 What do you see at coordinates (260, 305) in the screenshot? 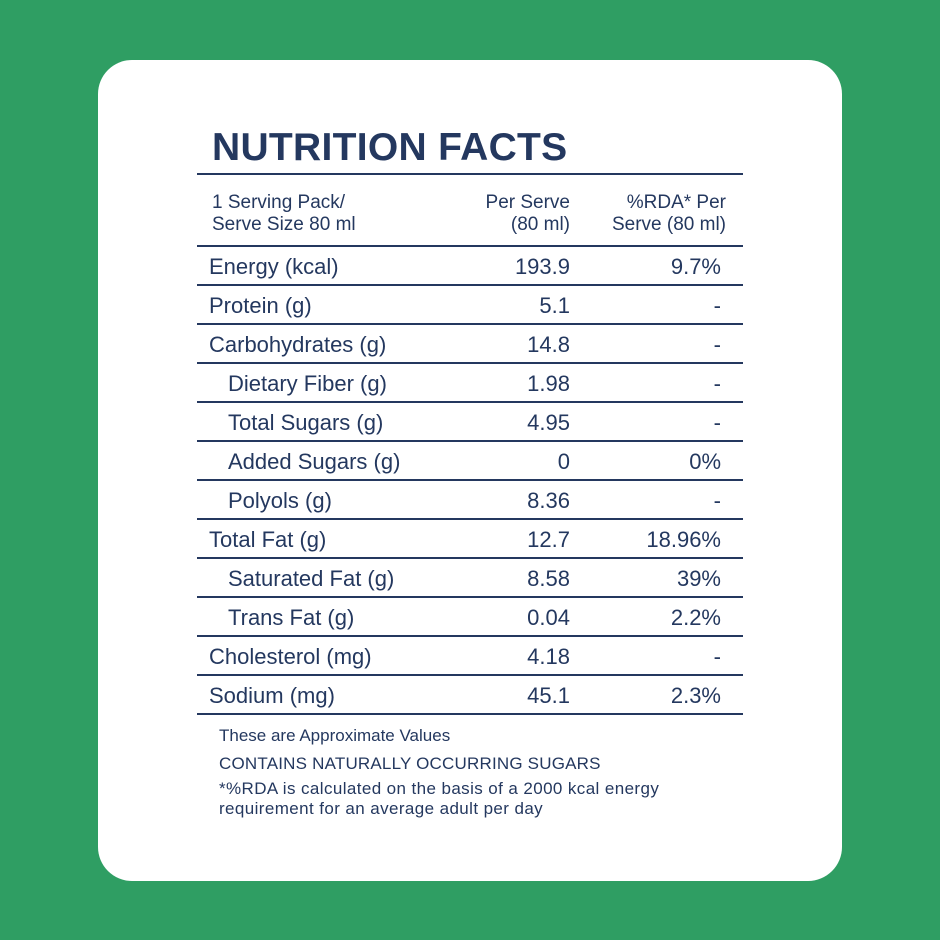
I see `nutrient-name: Protein (g)` at bounding box center [260, 305].